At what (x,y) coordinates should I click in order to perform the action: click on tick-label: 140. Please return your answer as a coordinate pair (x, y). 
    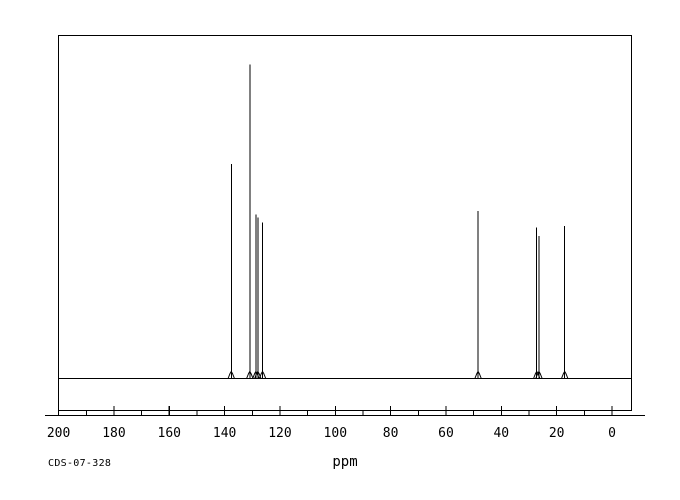
    Looking at the image, I should click on (224, 433).